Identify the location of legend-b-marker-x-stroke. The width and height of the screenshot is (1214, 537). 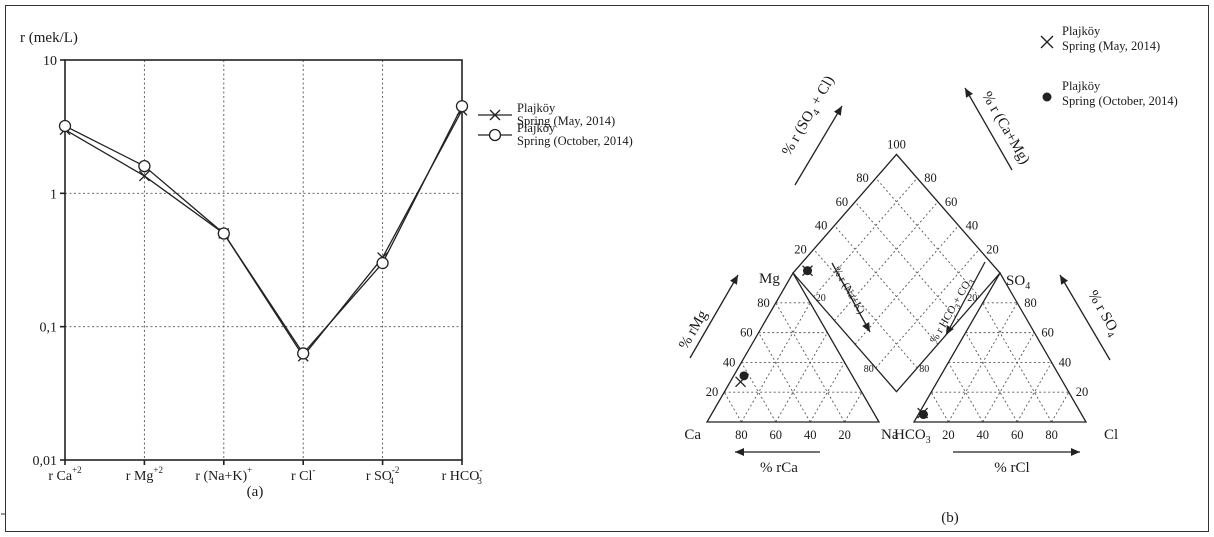
(1047, 42).